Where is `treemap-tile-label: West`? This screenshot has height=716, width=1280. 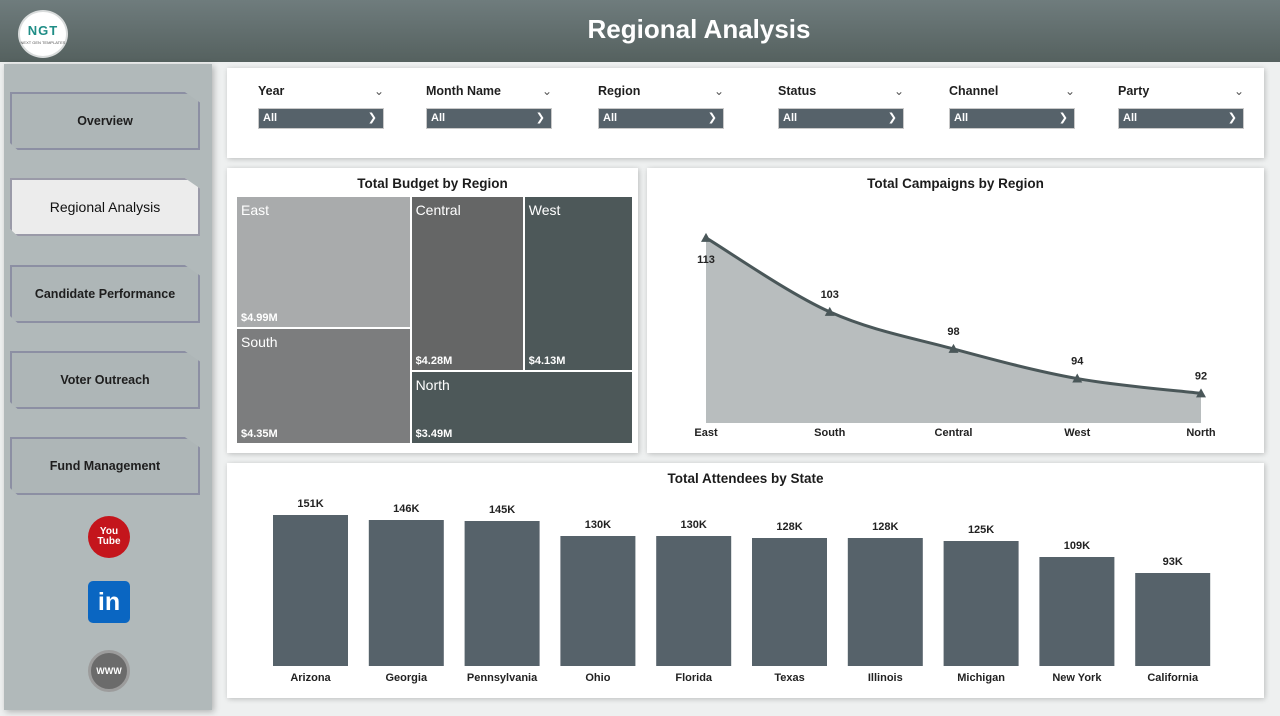 treemap-tile-label: West is located at coordinates (544, 210).